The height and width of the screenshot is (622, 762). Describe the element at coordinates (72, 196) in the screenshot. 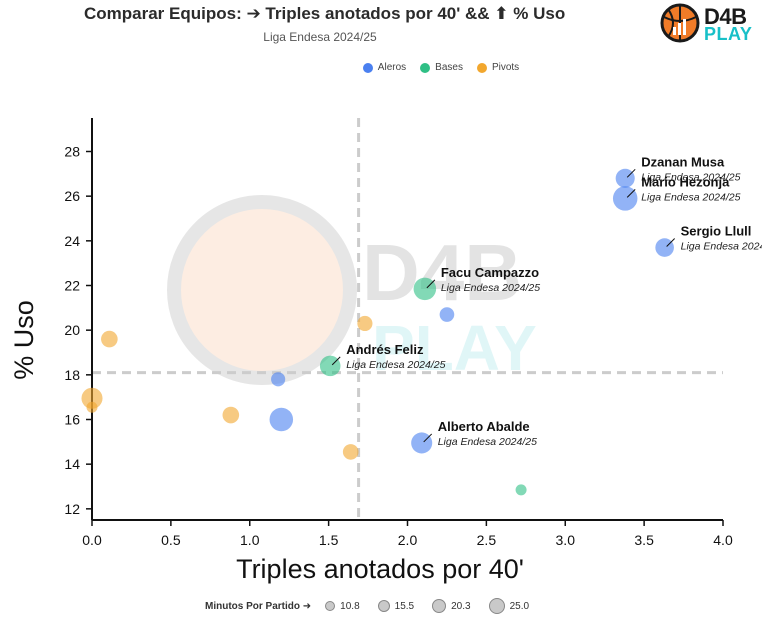

I see `y-tick-label: 26` at that location.